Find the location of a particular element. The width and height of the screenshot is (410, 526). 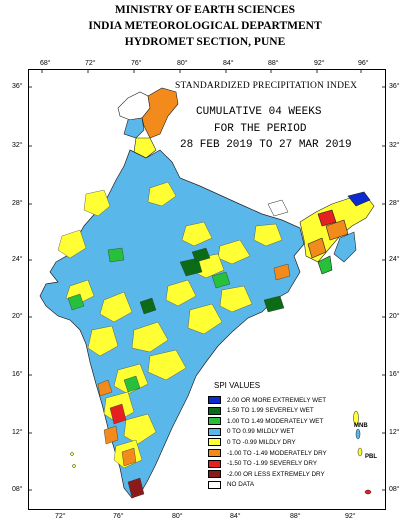

lat-label-right-36: 36° is located at coordinates (394, 86).